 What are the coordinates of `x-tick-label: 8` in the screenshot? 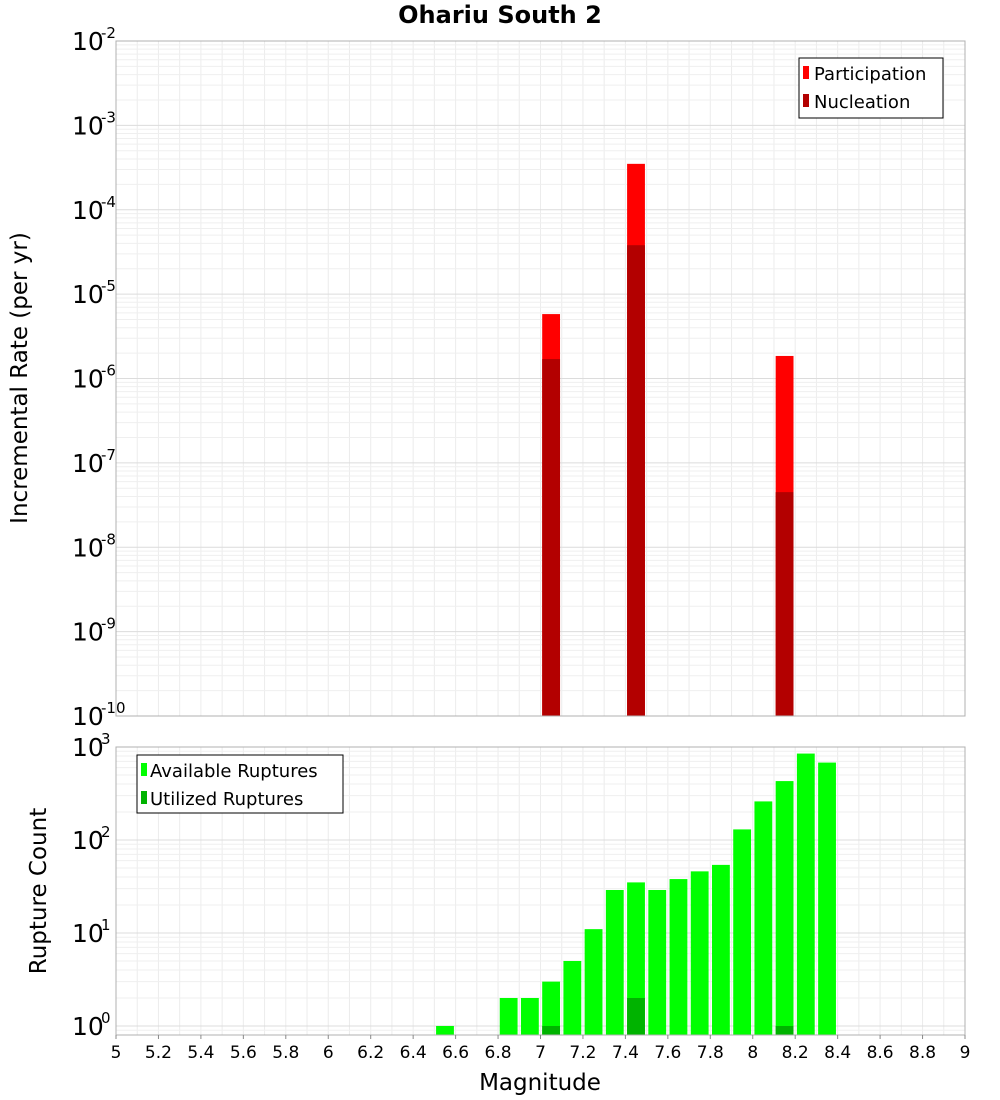 It's located at (752, 1053).